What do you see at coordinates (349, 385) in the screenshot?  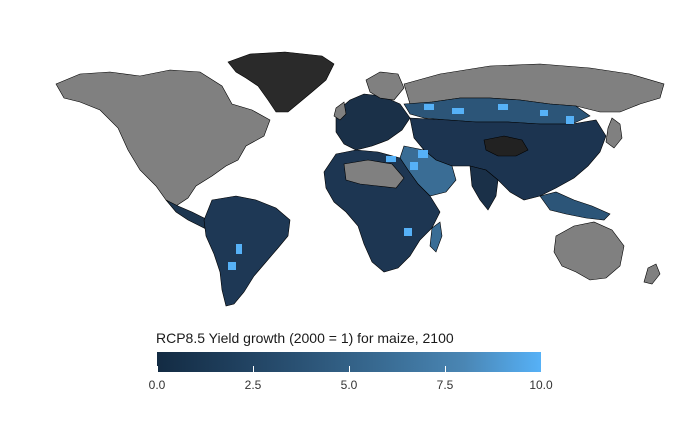 I see `legend-tick-label: 5.0` at bounding box center [349, 385].